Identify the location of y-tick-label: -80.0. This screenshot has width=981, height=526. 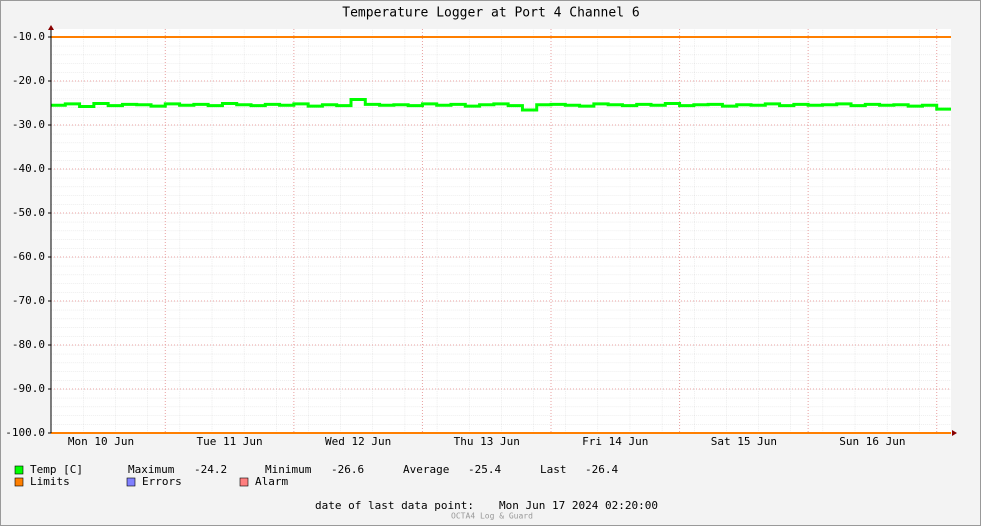
(28, 344).